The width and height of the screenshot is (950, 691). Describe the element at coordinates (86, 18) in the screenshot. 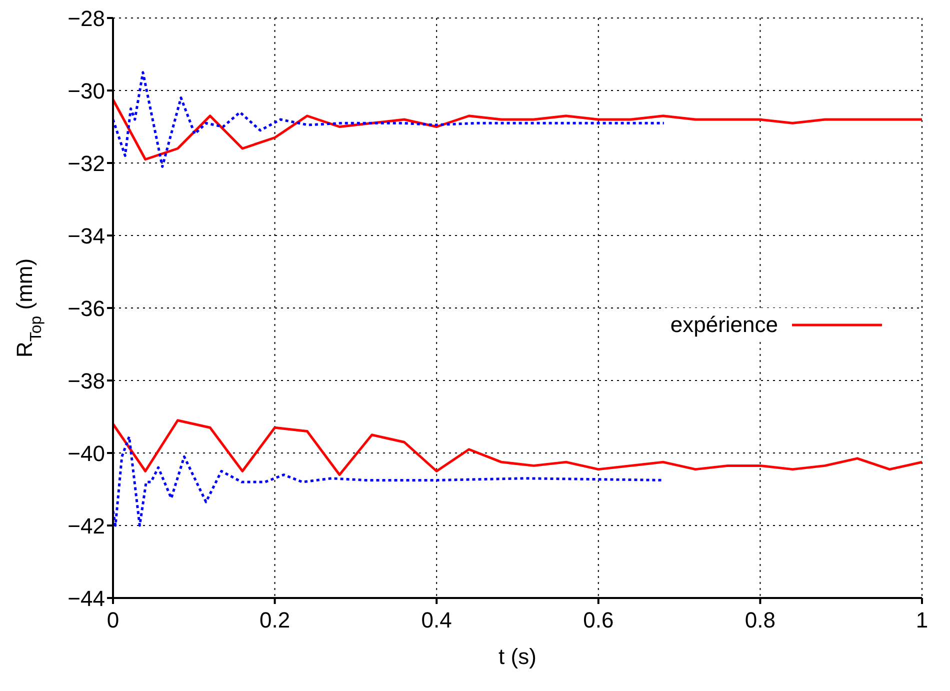

I see `y-tick-label: −28` at that location.